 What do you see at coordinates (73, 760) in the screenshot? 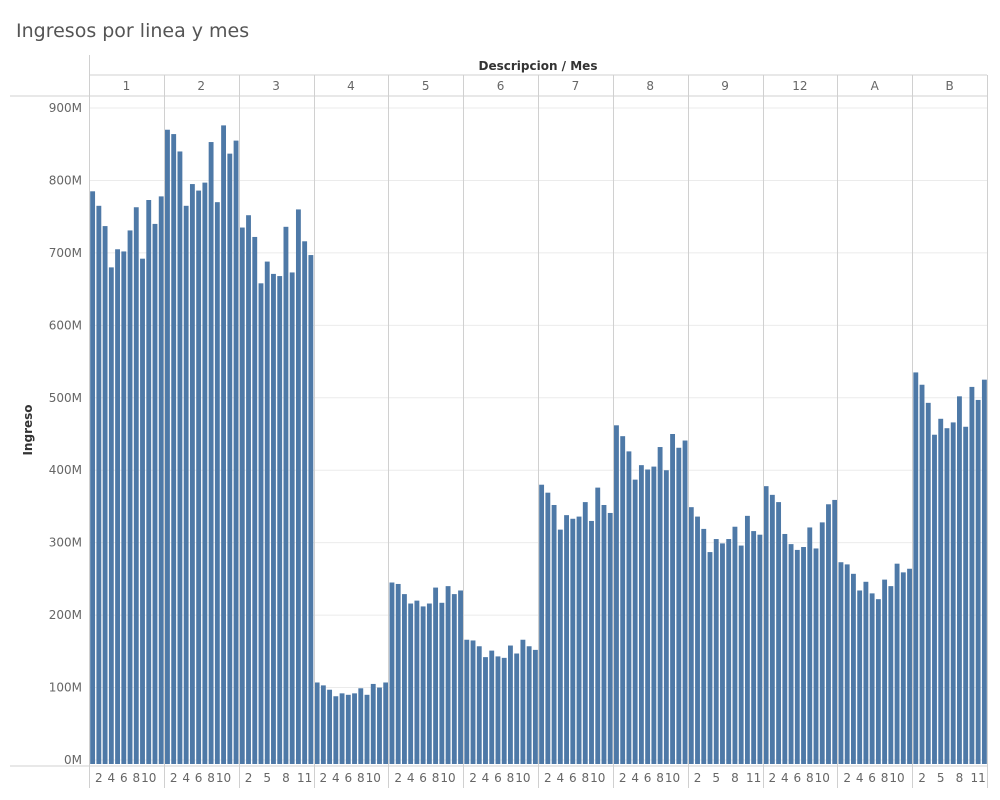
I see `y-tick-label: 0M` at bounding box center [73, 760].